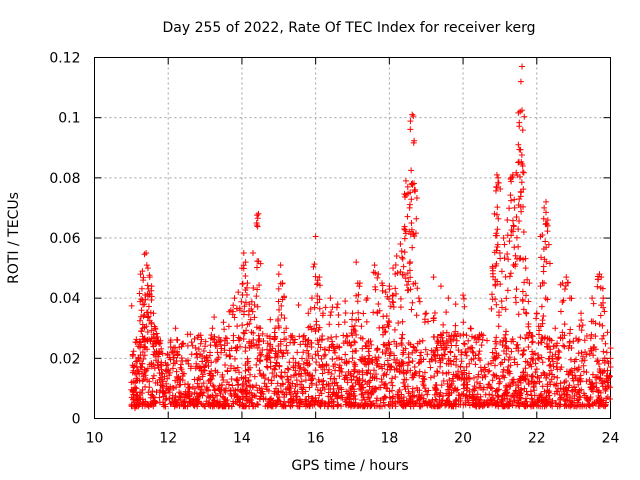 This screenshot has height=480, width=640. I want to click on x-tick-label: 16, so click(316, 439).